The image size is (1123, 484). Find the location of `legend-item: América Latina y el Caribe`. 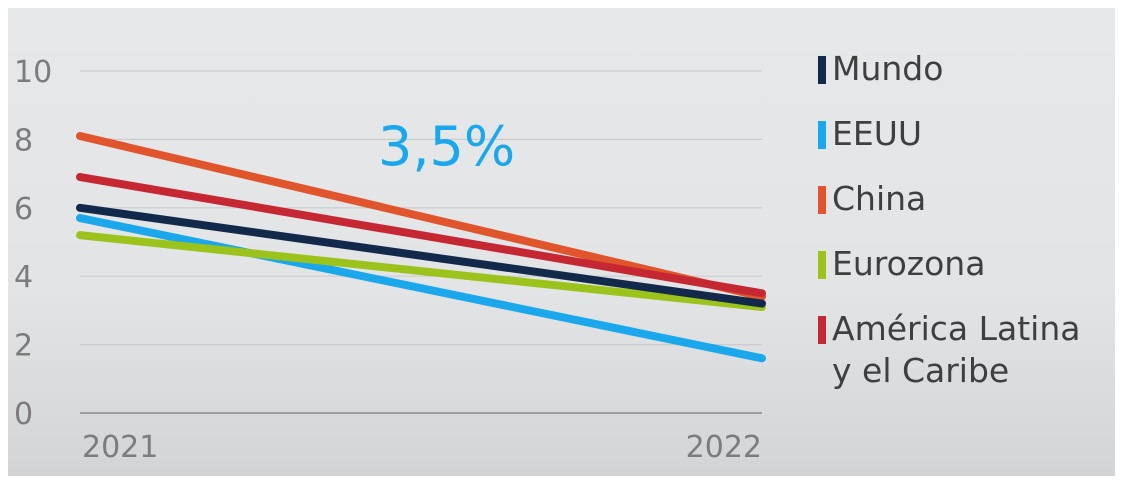

legend-item: América Latina y el Caribe is located at coordinates (949, 350).